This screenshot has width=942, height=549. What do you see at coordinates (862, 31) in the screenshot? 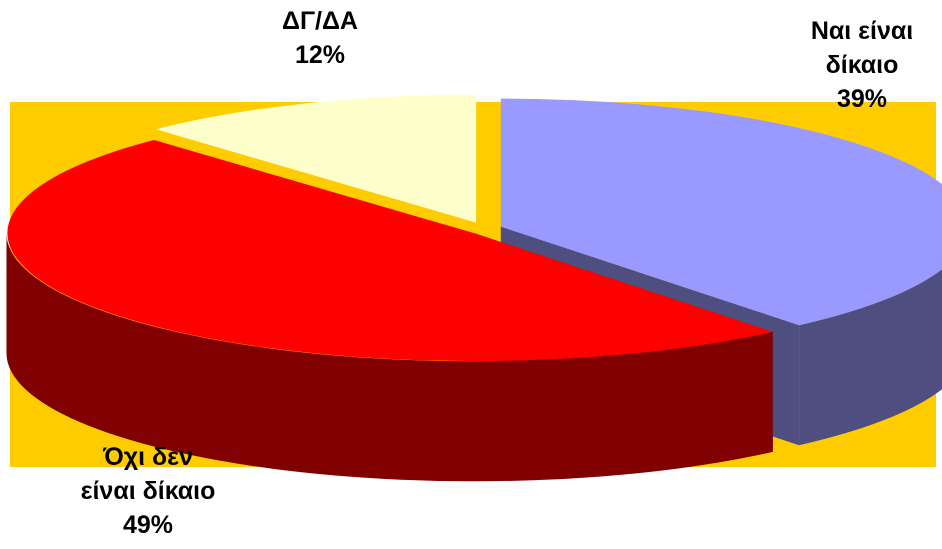
I see `slice-label-nai-line1: Ναι είναι` at bounding box center [862, 31].